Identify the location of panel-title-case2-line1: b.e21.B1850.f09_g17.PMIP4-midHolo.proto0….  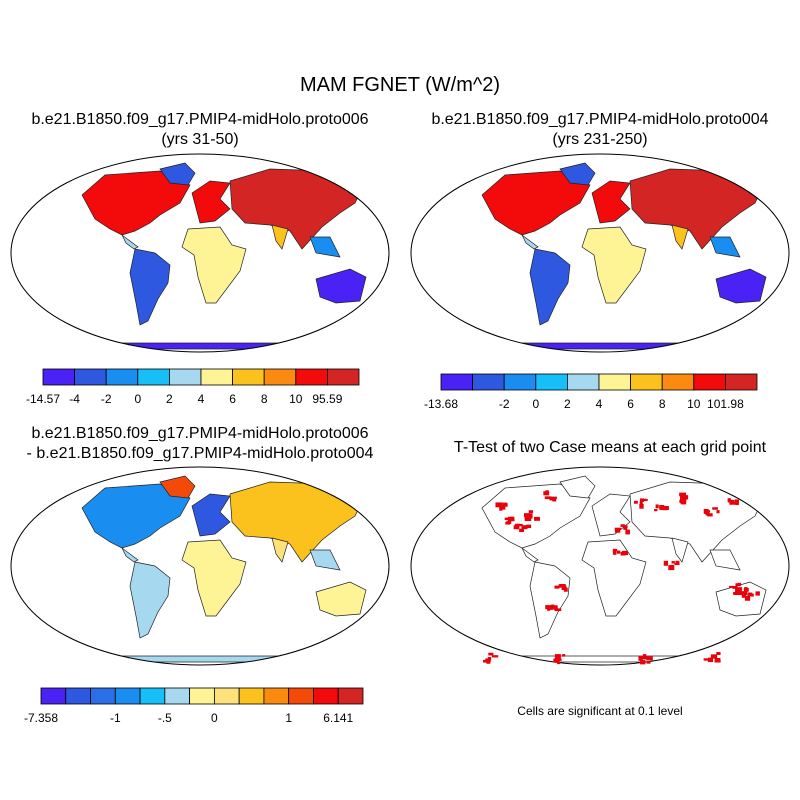
(600, 119).